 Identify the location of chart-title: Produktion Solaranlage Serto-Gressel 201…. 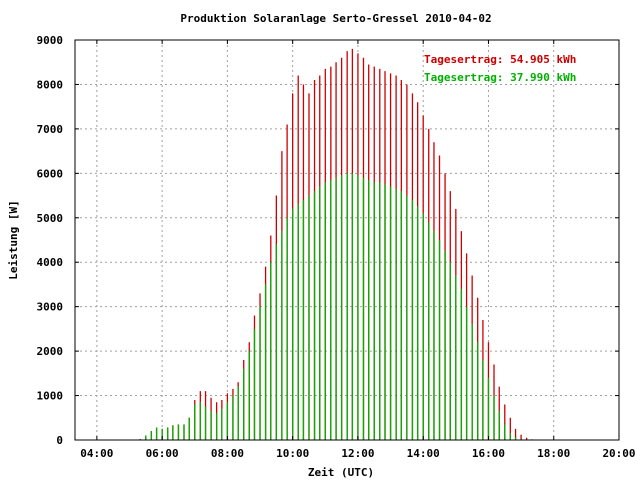
(335, 18).